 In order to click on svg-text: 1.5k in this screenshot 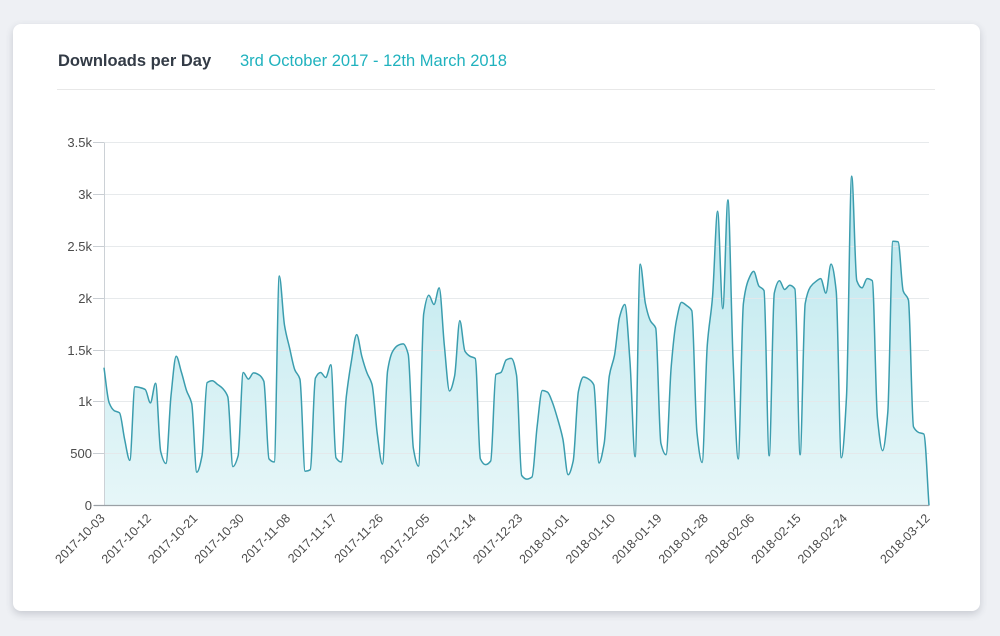, I will do `click(79, 350)`.